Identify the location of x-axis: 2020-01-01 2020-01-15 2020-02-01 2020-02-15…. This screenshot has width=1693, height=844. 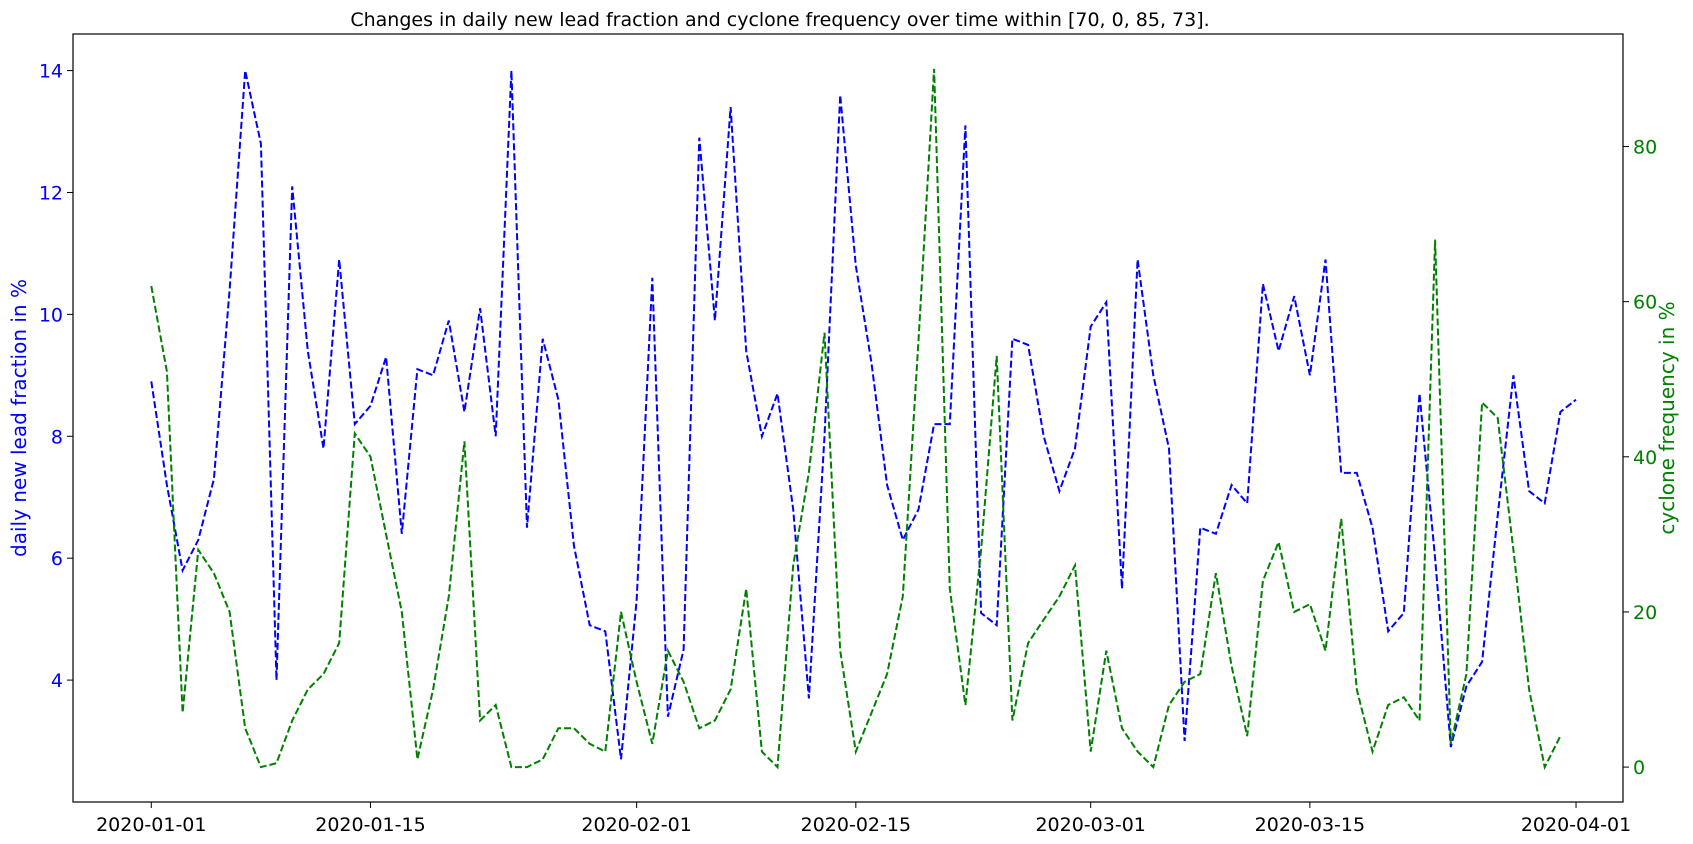
(863, 819).